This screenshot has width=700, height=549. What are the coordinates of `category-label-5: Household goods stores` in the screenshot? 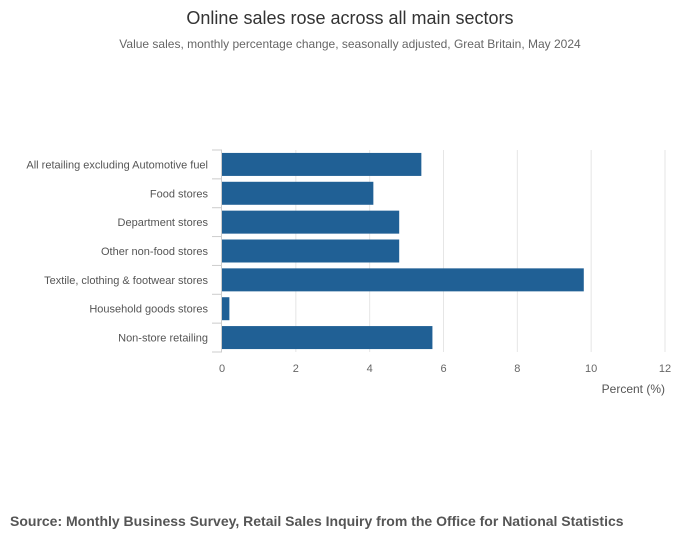 It's located at (148, 310).